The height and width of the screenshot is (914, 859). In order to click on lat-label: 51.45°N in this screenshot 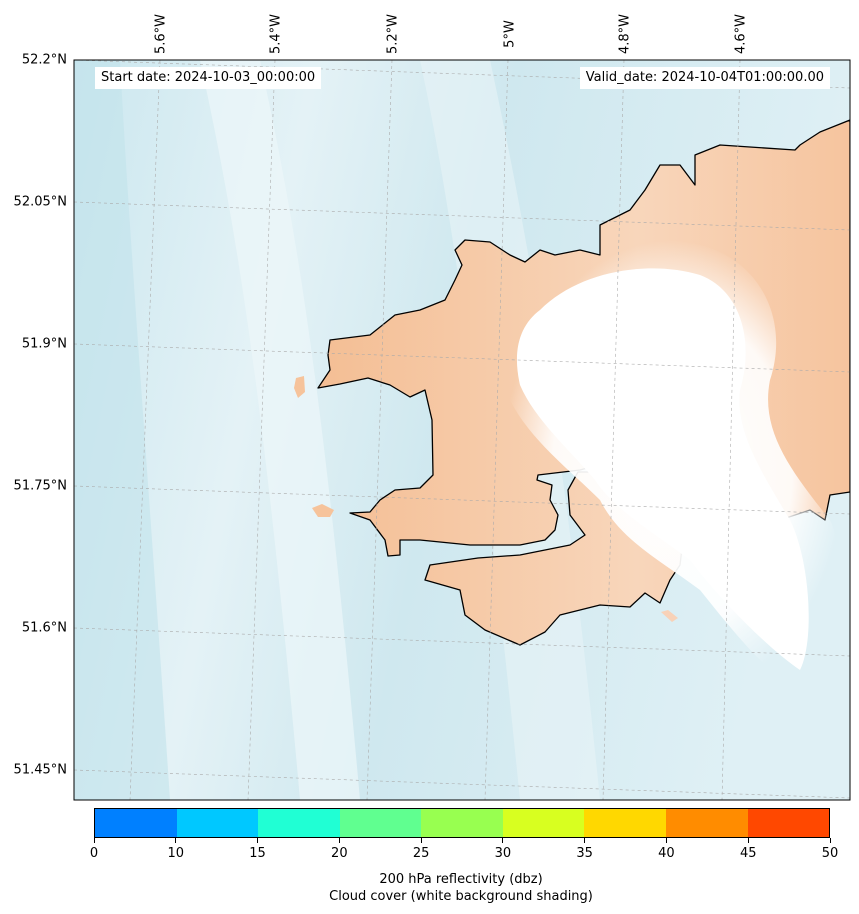, I will do `click(40, 770)`.